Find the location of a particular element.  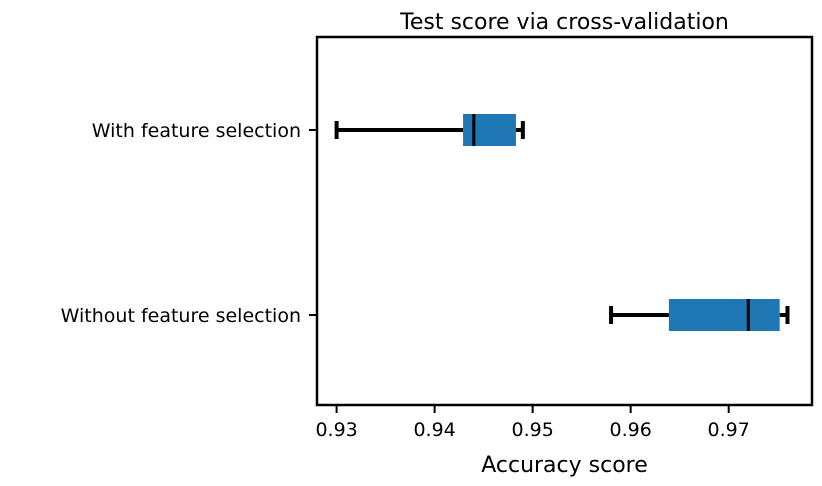

x-tick-label: 0.96 is located at coordinates (631, 430).